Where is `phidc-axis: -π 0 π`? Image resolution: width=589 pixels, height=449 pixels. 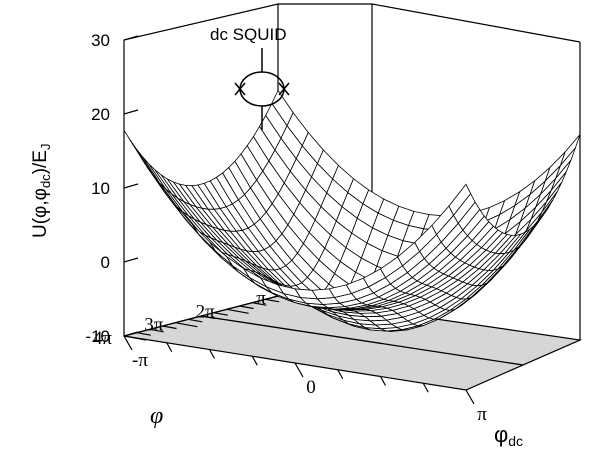 phidc-axis: -π 0 π is located at coordinates (305, 380).